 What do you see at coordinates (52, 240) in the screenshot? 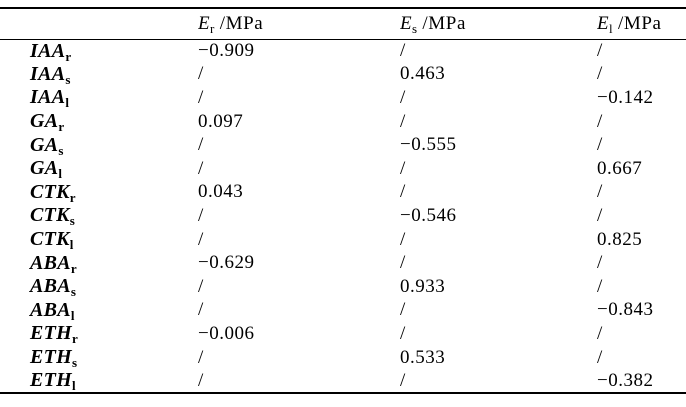
I see `row-label: CTKl` at bounding box center [52, 240].